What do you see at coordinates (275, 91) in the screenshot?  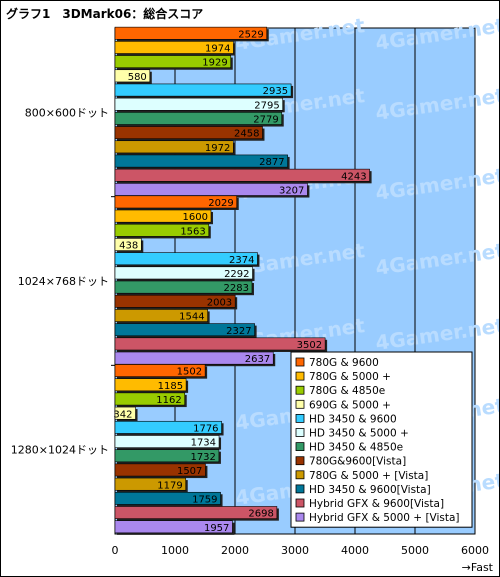 I see `bar-value-label: 2935` at bounding box center [275, 91].